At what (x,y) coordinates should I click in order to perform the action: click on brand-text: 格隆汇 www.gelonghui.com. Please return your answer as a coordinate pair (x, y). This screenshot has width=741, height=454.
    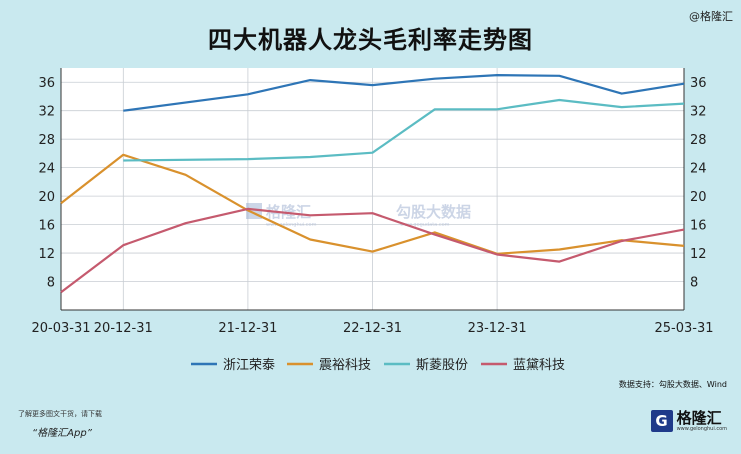
    Looking at the image, I should click on (702, 421).